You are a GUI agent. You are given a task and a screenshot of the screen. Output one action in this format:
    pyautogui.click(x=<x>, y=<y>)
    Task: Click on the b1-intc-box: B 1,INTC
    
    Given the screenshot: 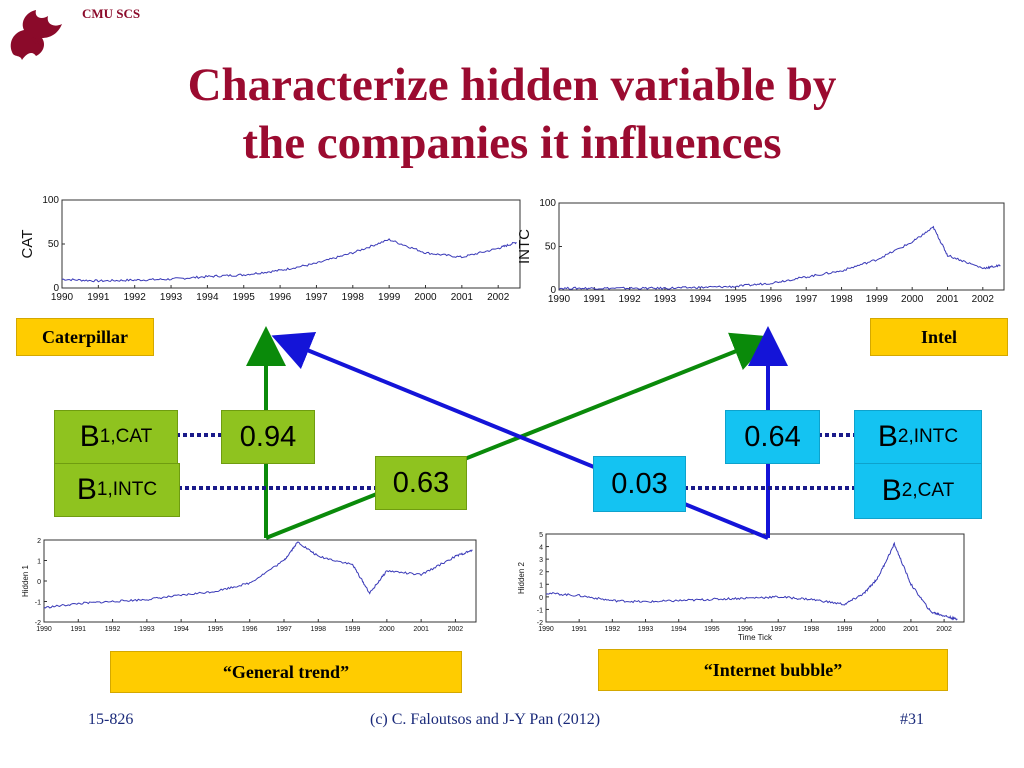 What is the action you would take?
    pyautogui.click(x=117, y=490)
    